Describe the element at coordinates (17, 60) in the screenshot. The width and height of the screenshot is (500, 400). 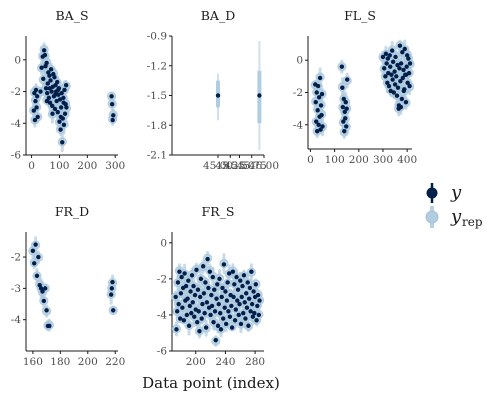
I see `y-tick-label: 0` at that location.